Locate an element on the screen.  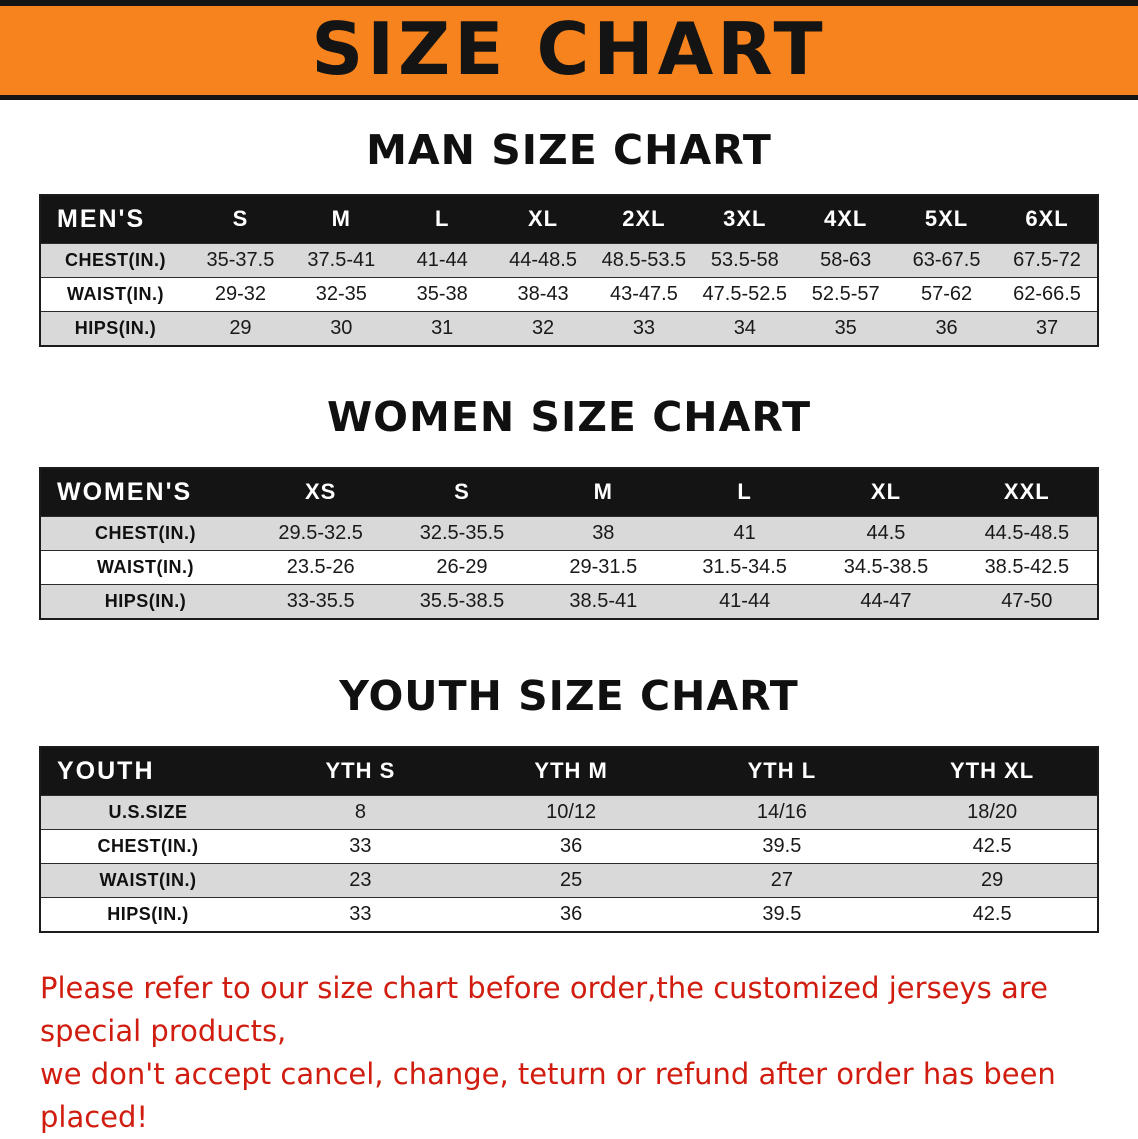
column-header: 6XL is located at coordinates (1047, 219).